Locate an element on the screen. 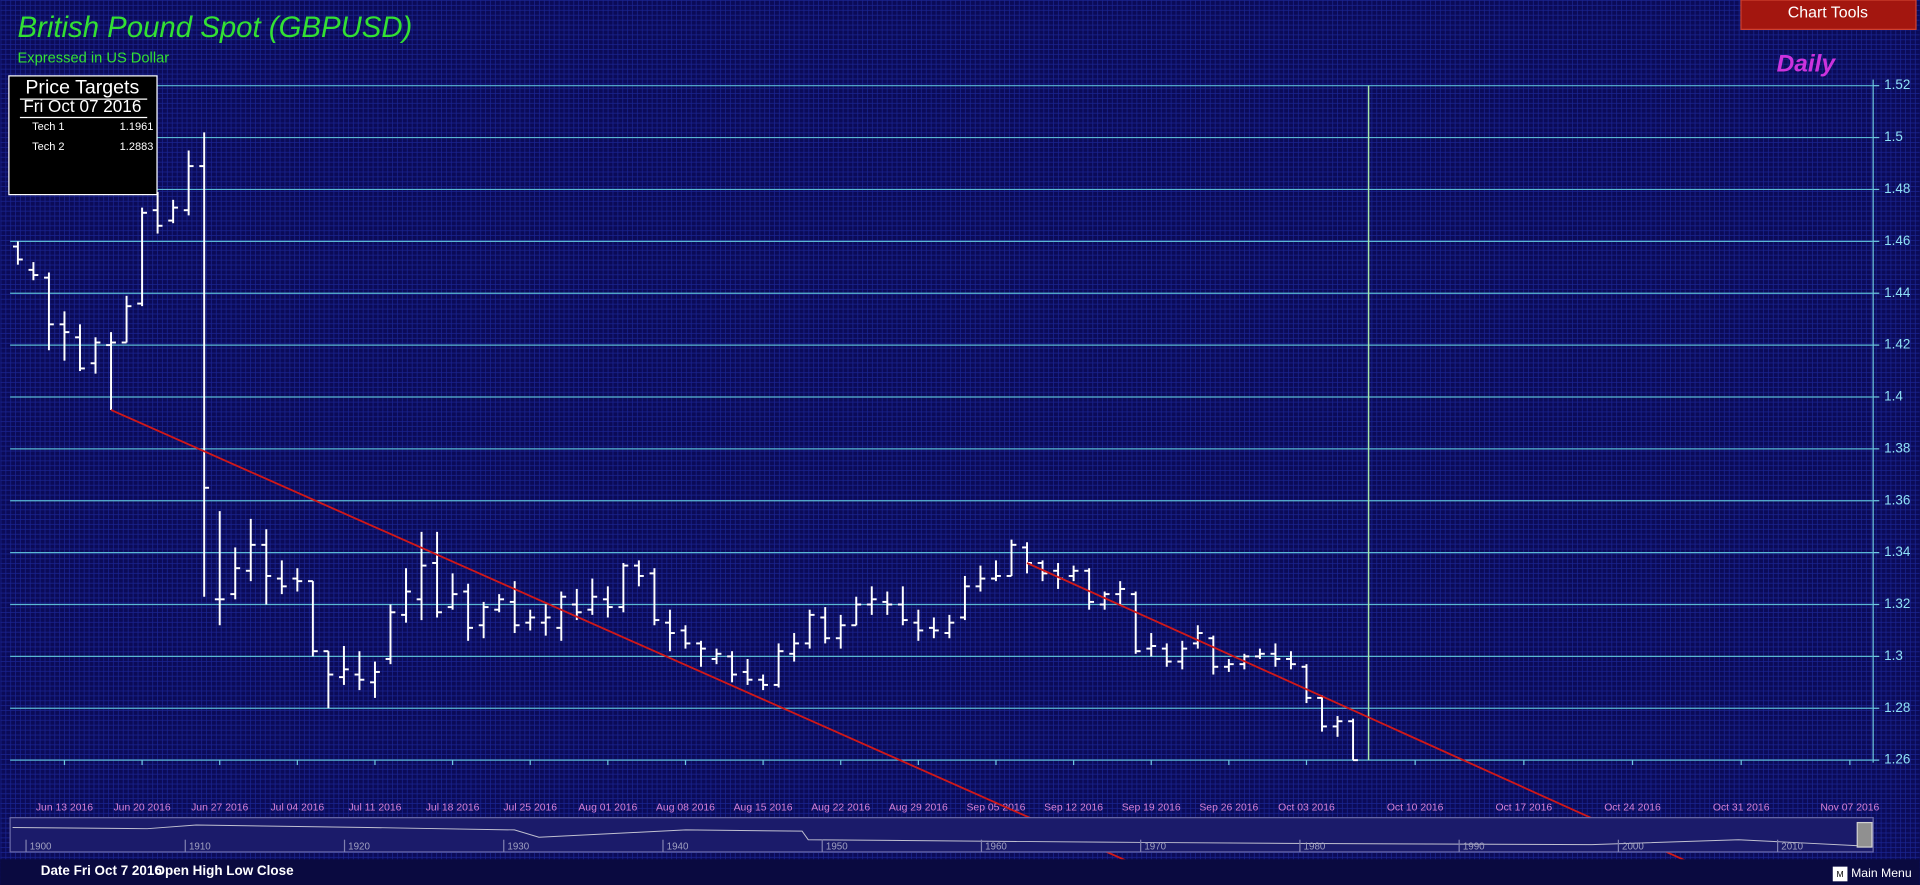  x-tick-label: Jun 27 2016 is located at coordinates (219, 808).